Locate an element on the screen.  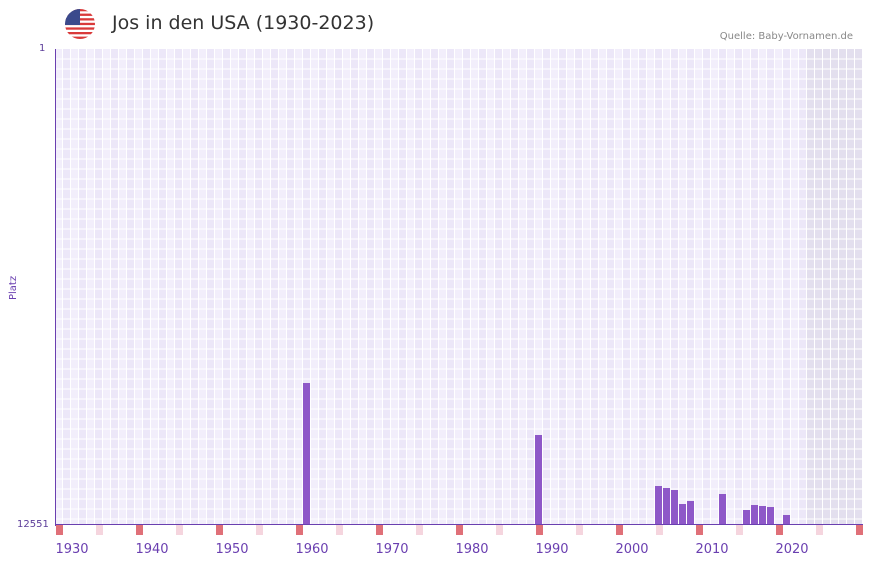
bar-2006 is located at coordinates (674, 507).